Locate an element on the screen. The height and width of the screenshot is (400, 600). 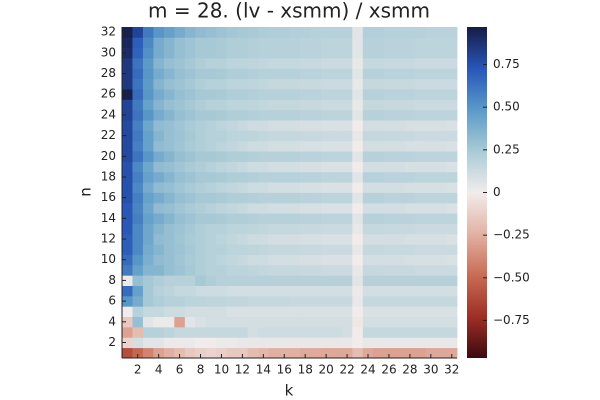
y-tick-label: 8 is located at coordinates (112, 280).